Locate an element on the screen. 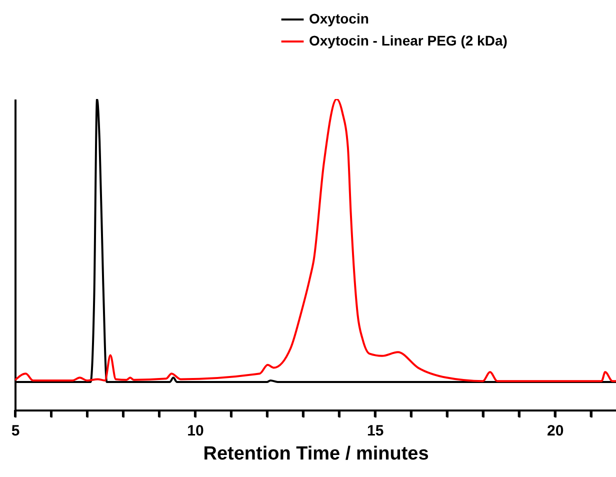  x-tick-label: 10 is located at coordinates (195, 431).